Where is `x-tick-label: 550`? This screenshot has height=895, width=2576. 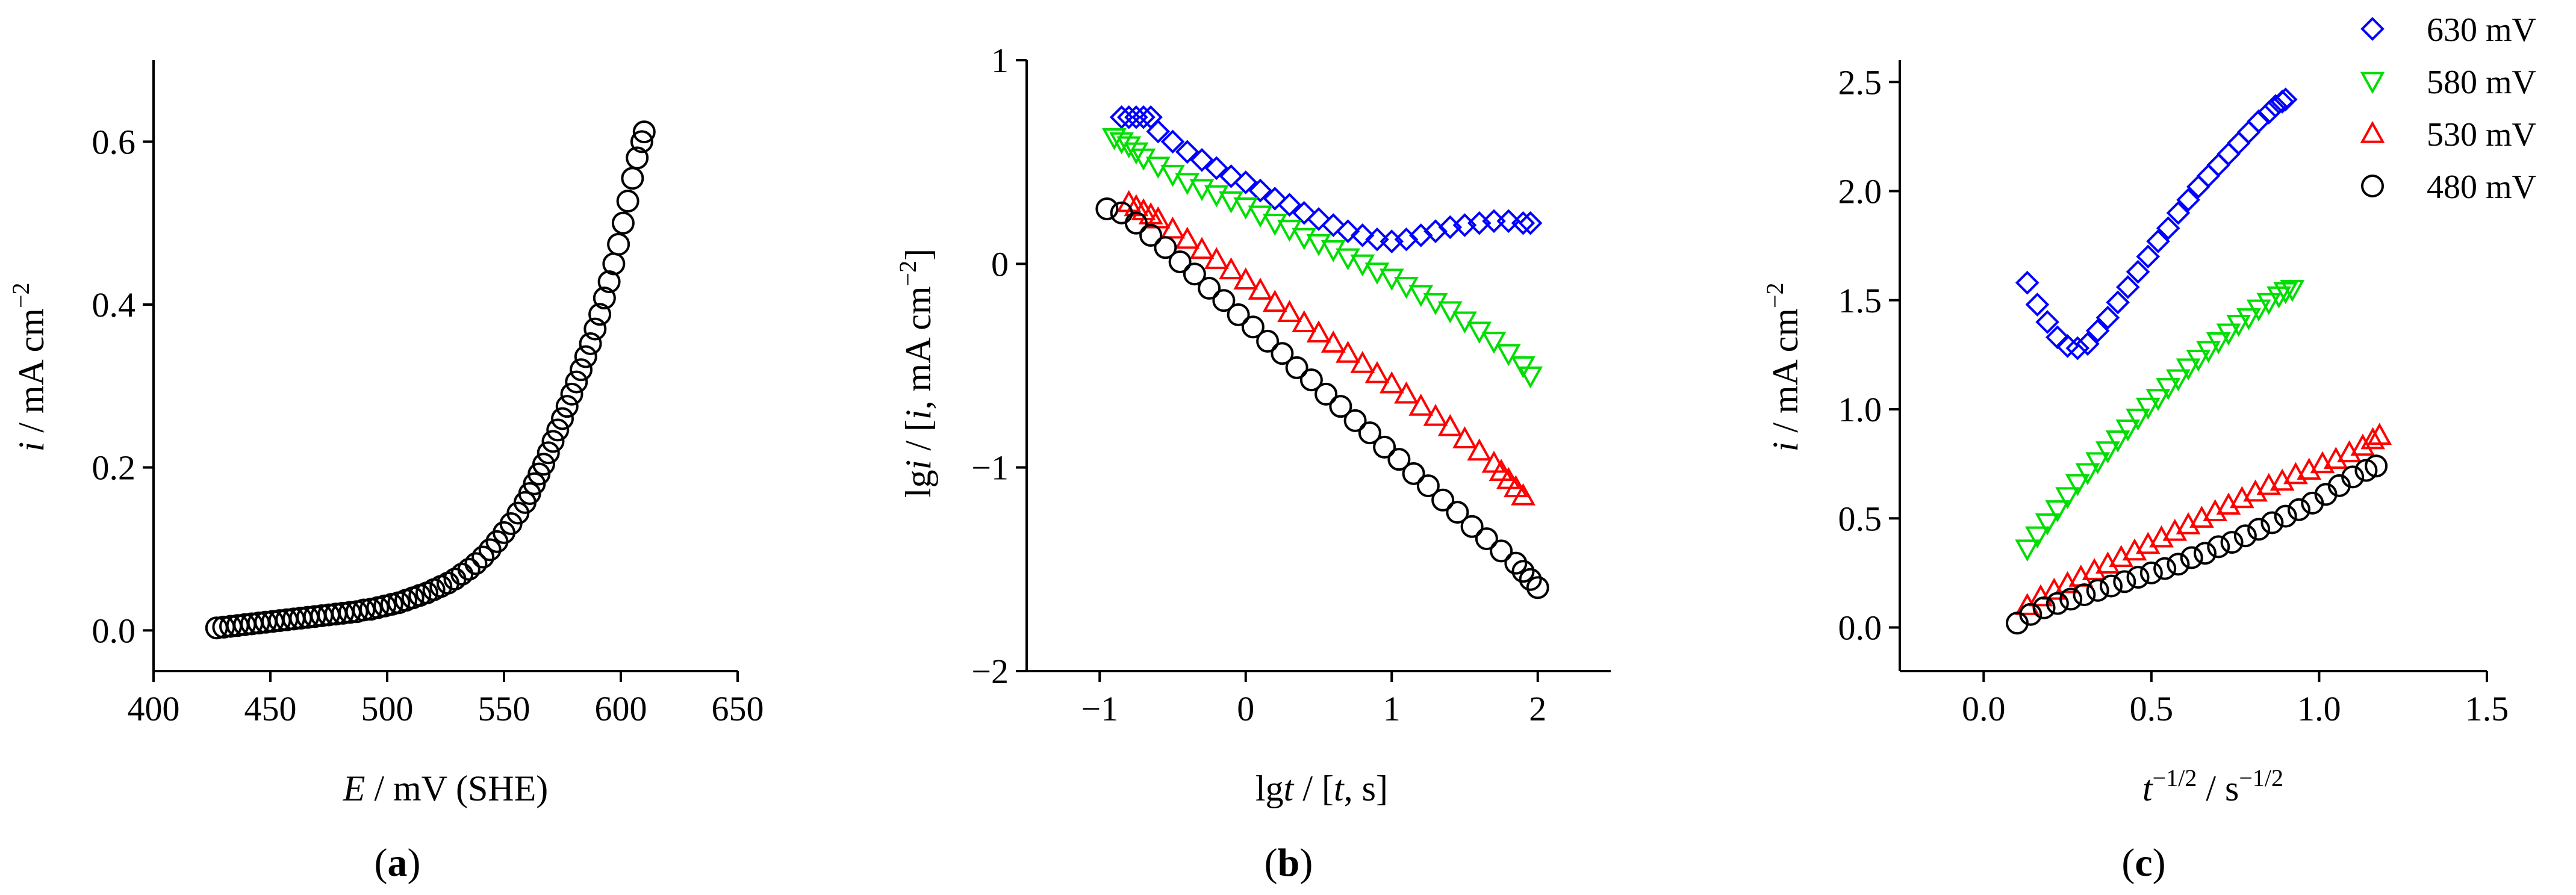
x-tick-label: 550 is located at coordinates (504, 708).